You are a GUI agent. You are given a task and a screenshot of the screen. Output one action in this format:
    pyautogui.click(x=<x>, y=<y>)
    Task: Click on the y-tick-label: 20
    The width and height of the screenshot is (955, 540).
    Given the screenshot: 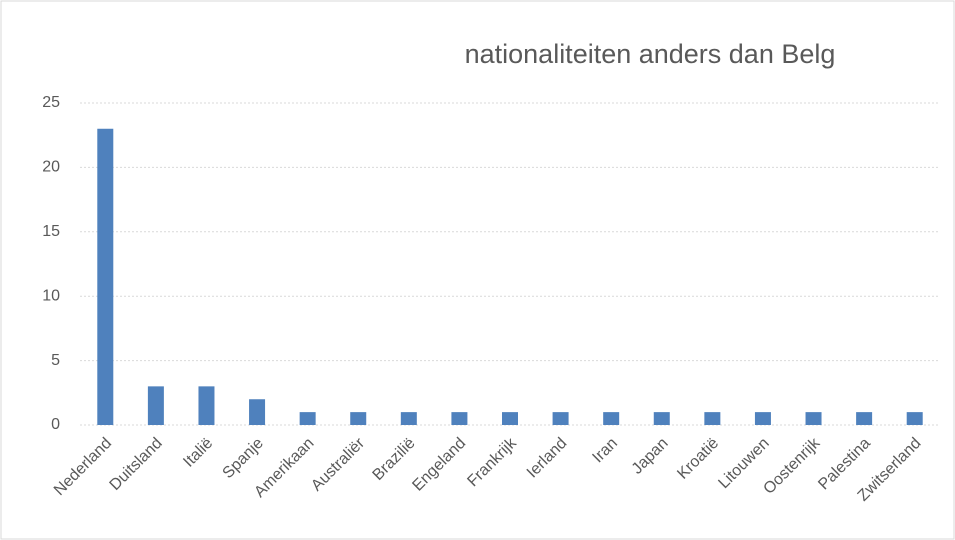 What is the action you would take?
    pyautogui.click(x=51, y=167)
    